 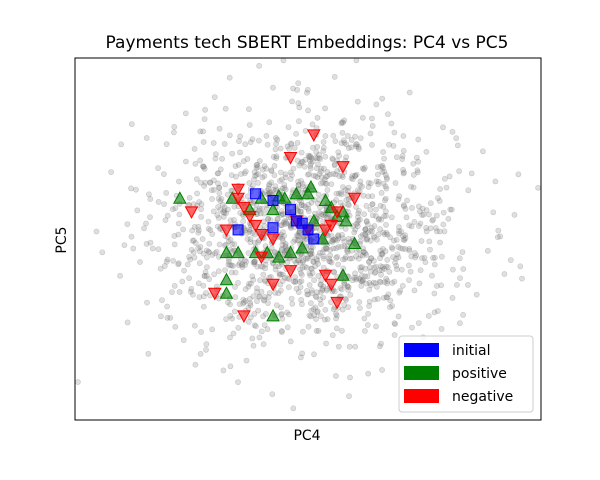 What do you see at coordinates (466, 374) in the screenshot?
I see `legend: initial positive negative` at bounding box center [466, 374].